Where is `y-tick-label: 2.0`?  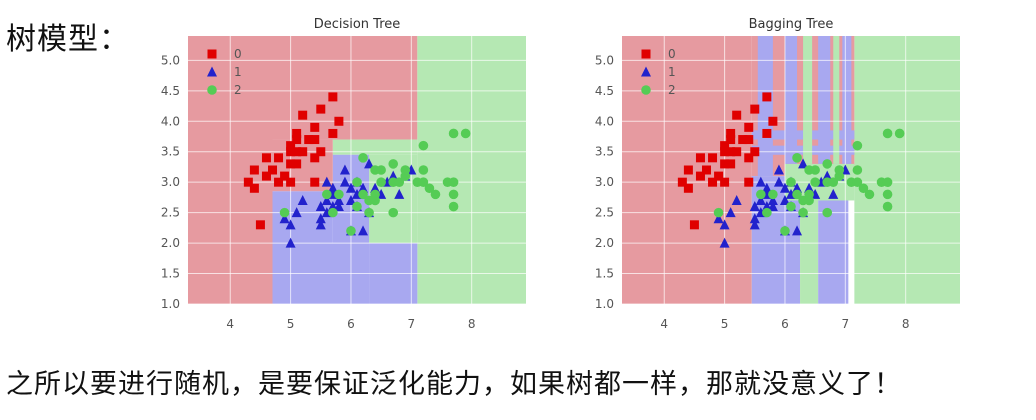
y-tick-label: 2.0 is located at coordinates (604, 243).